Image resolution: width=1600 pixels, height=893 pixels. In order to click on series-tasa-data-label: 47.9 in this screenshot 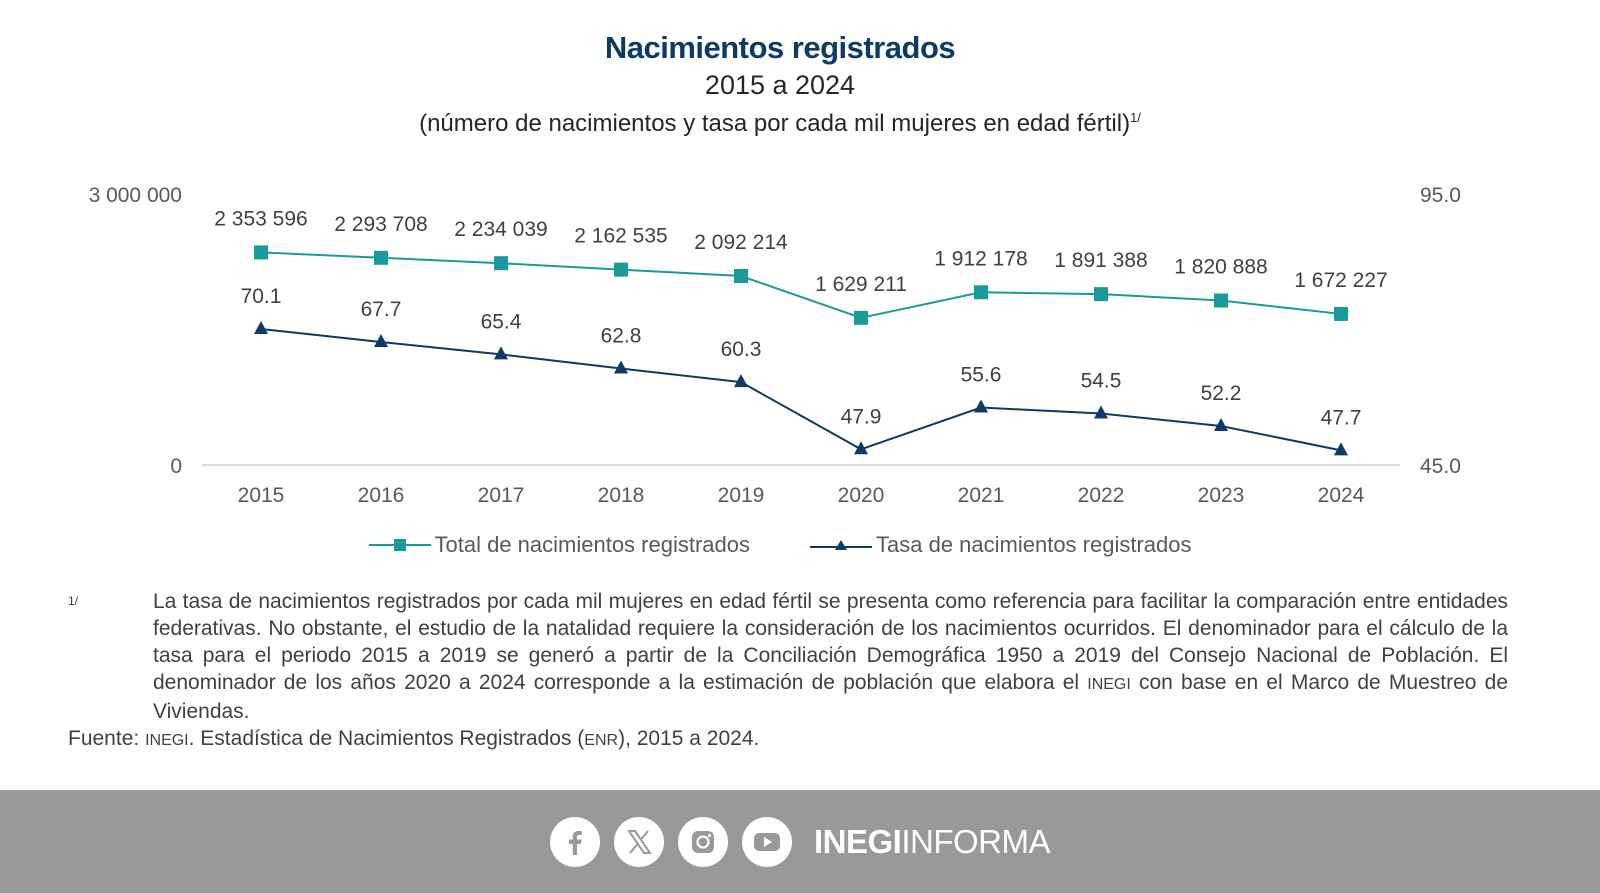, I will do `click(861, 416)`.